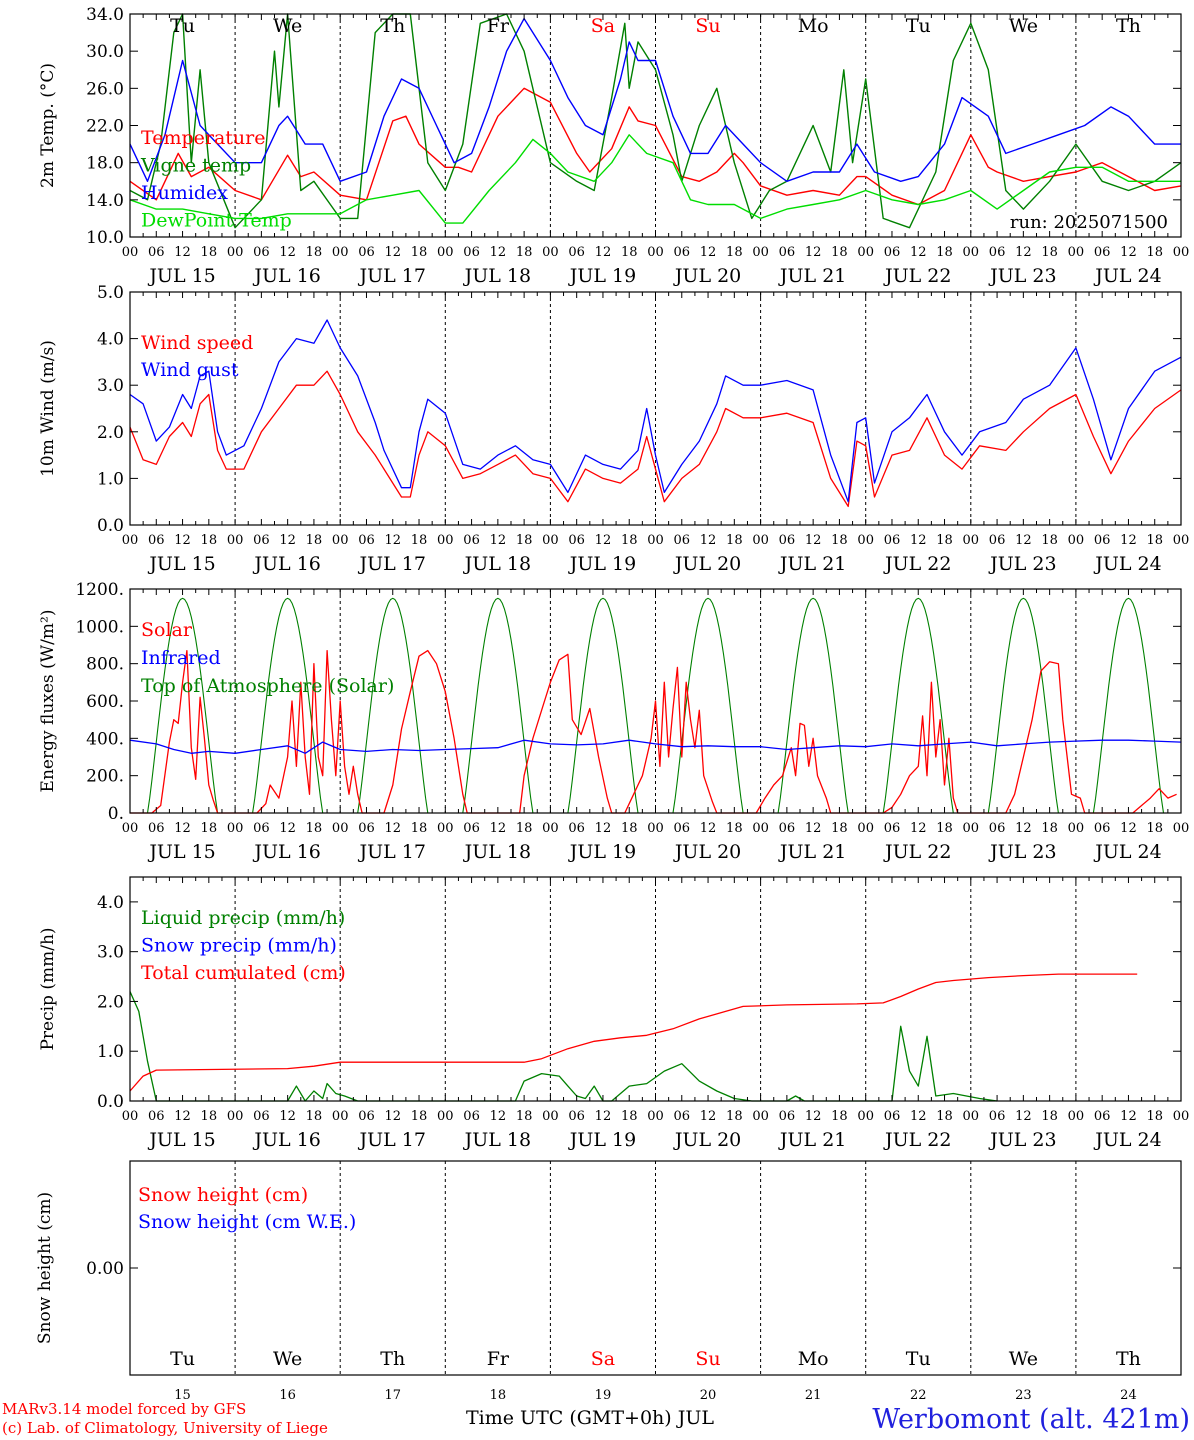 The image size is (1194, 1440). Describe the element at coordinates (110, 526) in the screenshot. I see `y-tick-label: 0.0` at that location.